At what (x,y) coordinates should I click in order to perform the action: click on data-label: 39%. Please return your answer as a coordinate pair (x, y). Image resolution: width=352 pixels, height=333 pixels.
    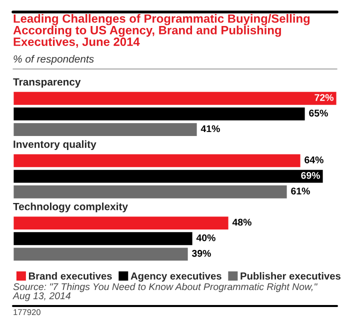
    Looking at the image, I should click on (201, 253).